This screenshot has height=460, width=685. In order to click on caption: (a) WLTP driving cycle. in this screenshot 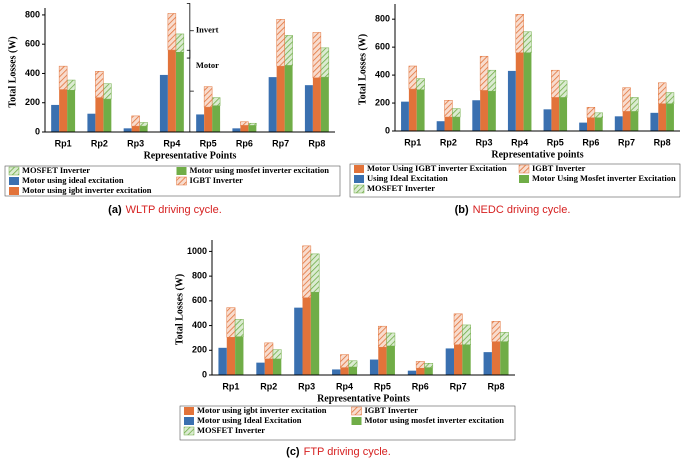, I will do `click(165, 210)`.